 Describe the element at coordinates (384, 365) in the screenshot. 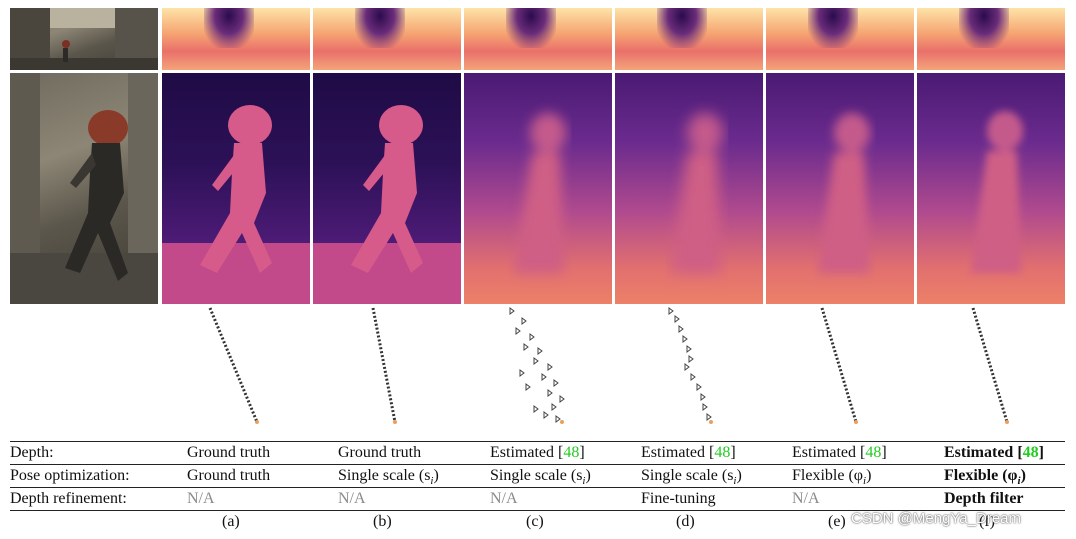

I see `trajectory-plot-b` at that location.